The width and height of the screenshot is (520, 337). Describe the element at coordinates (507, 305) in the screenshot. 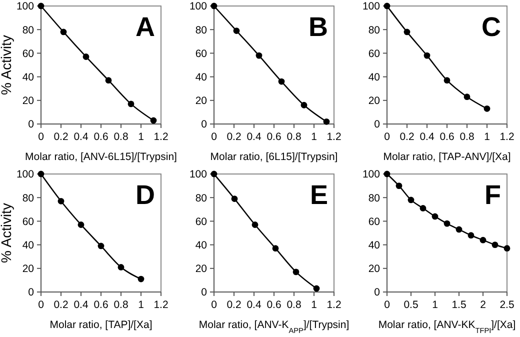

I see `x-tick-label: 2.5` at that location.